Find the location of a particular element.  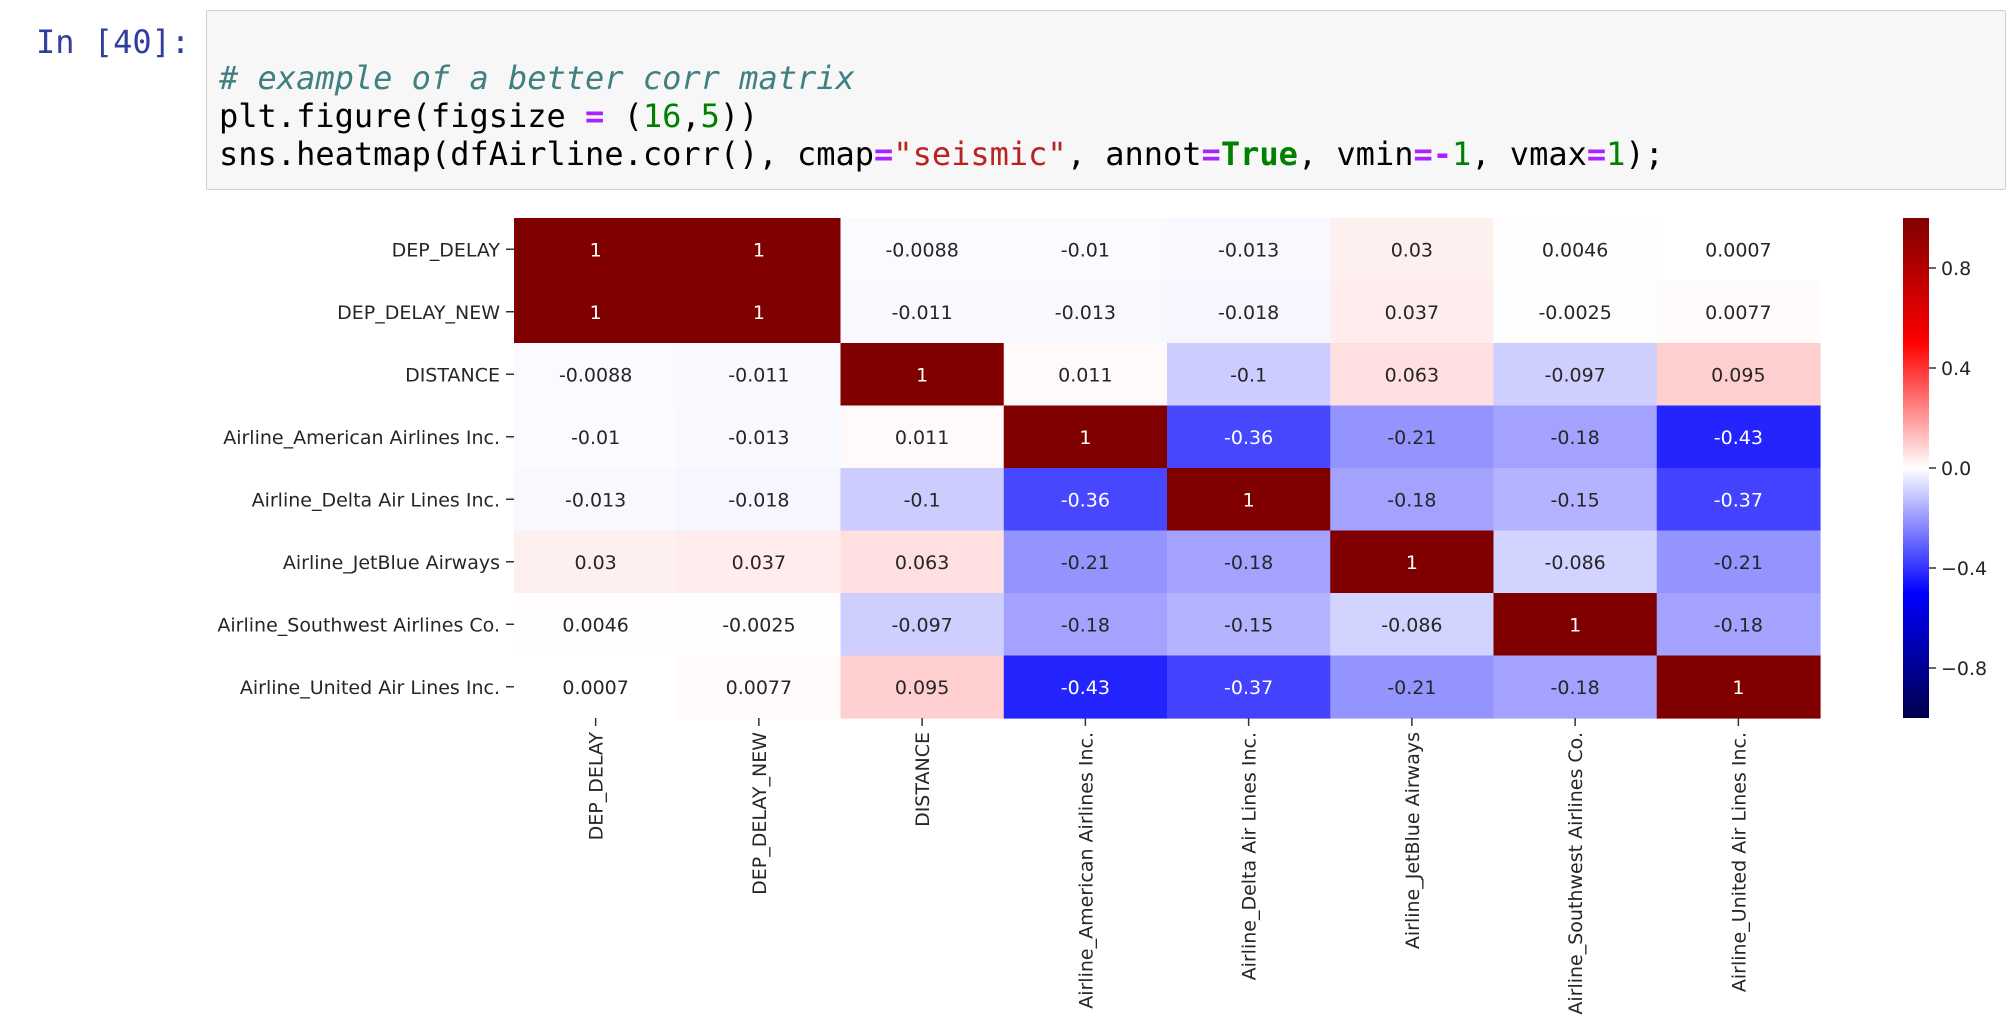

code-token: True is located at coordinates (1259, 154).